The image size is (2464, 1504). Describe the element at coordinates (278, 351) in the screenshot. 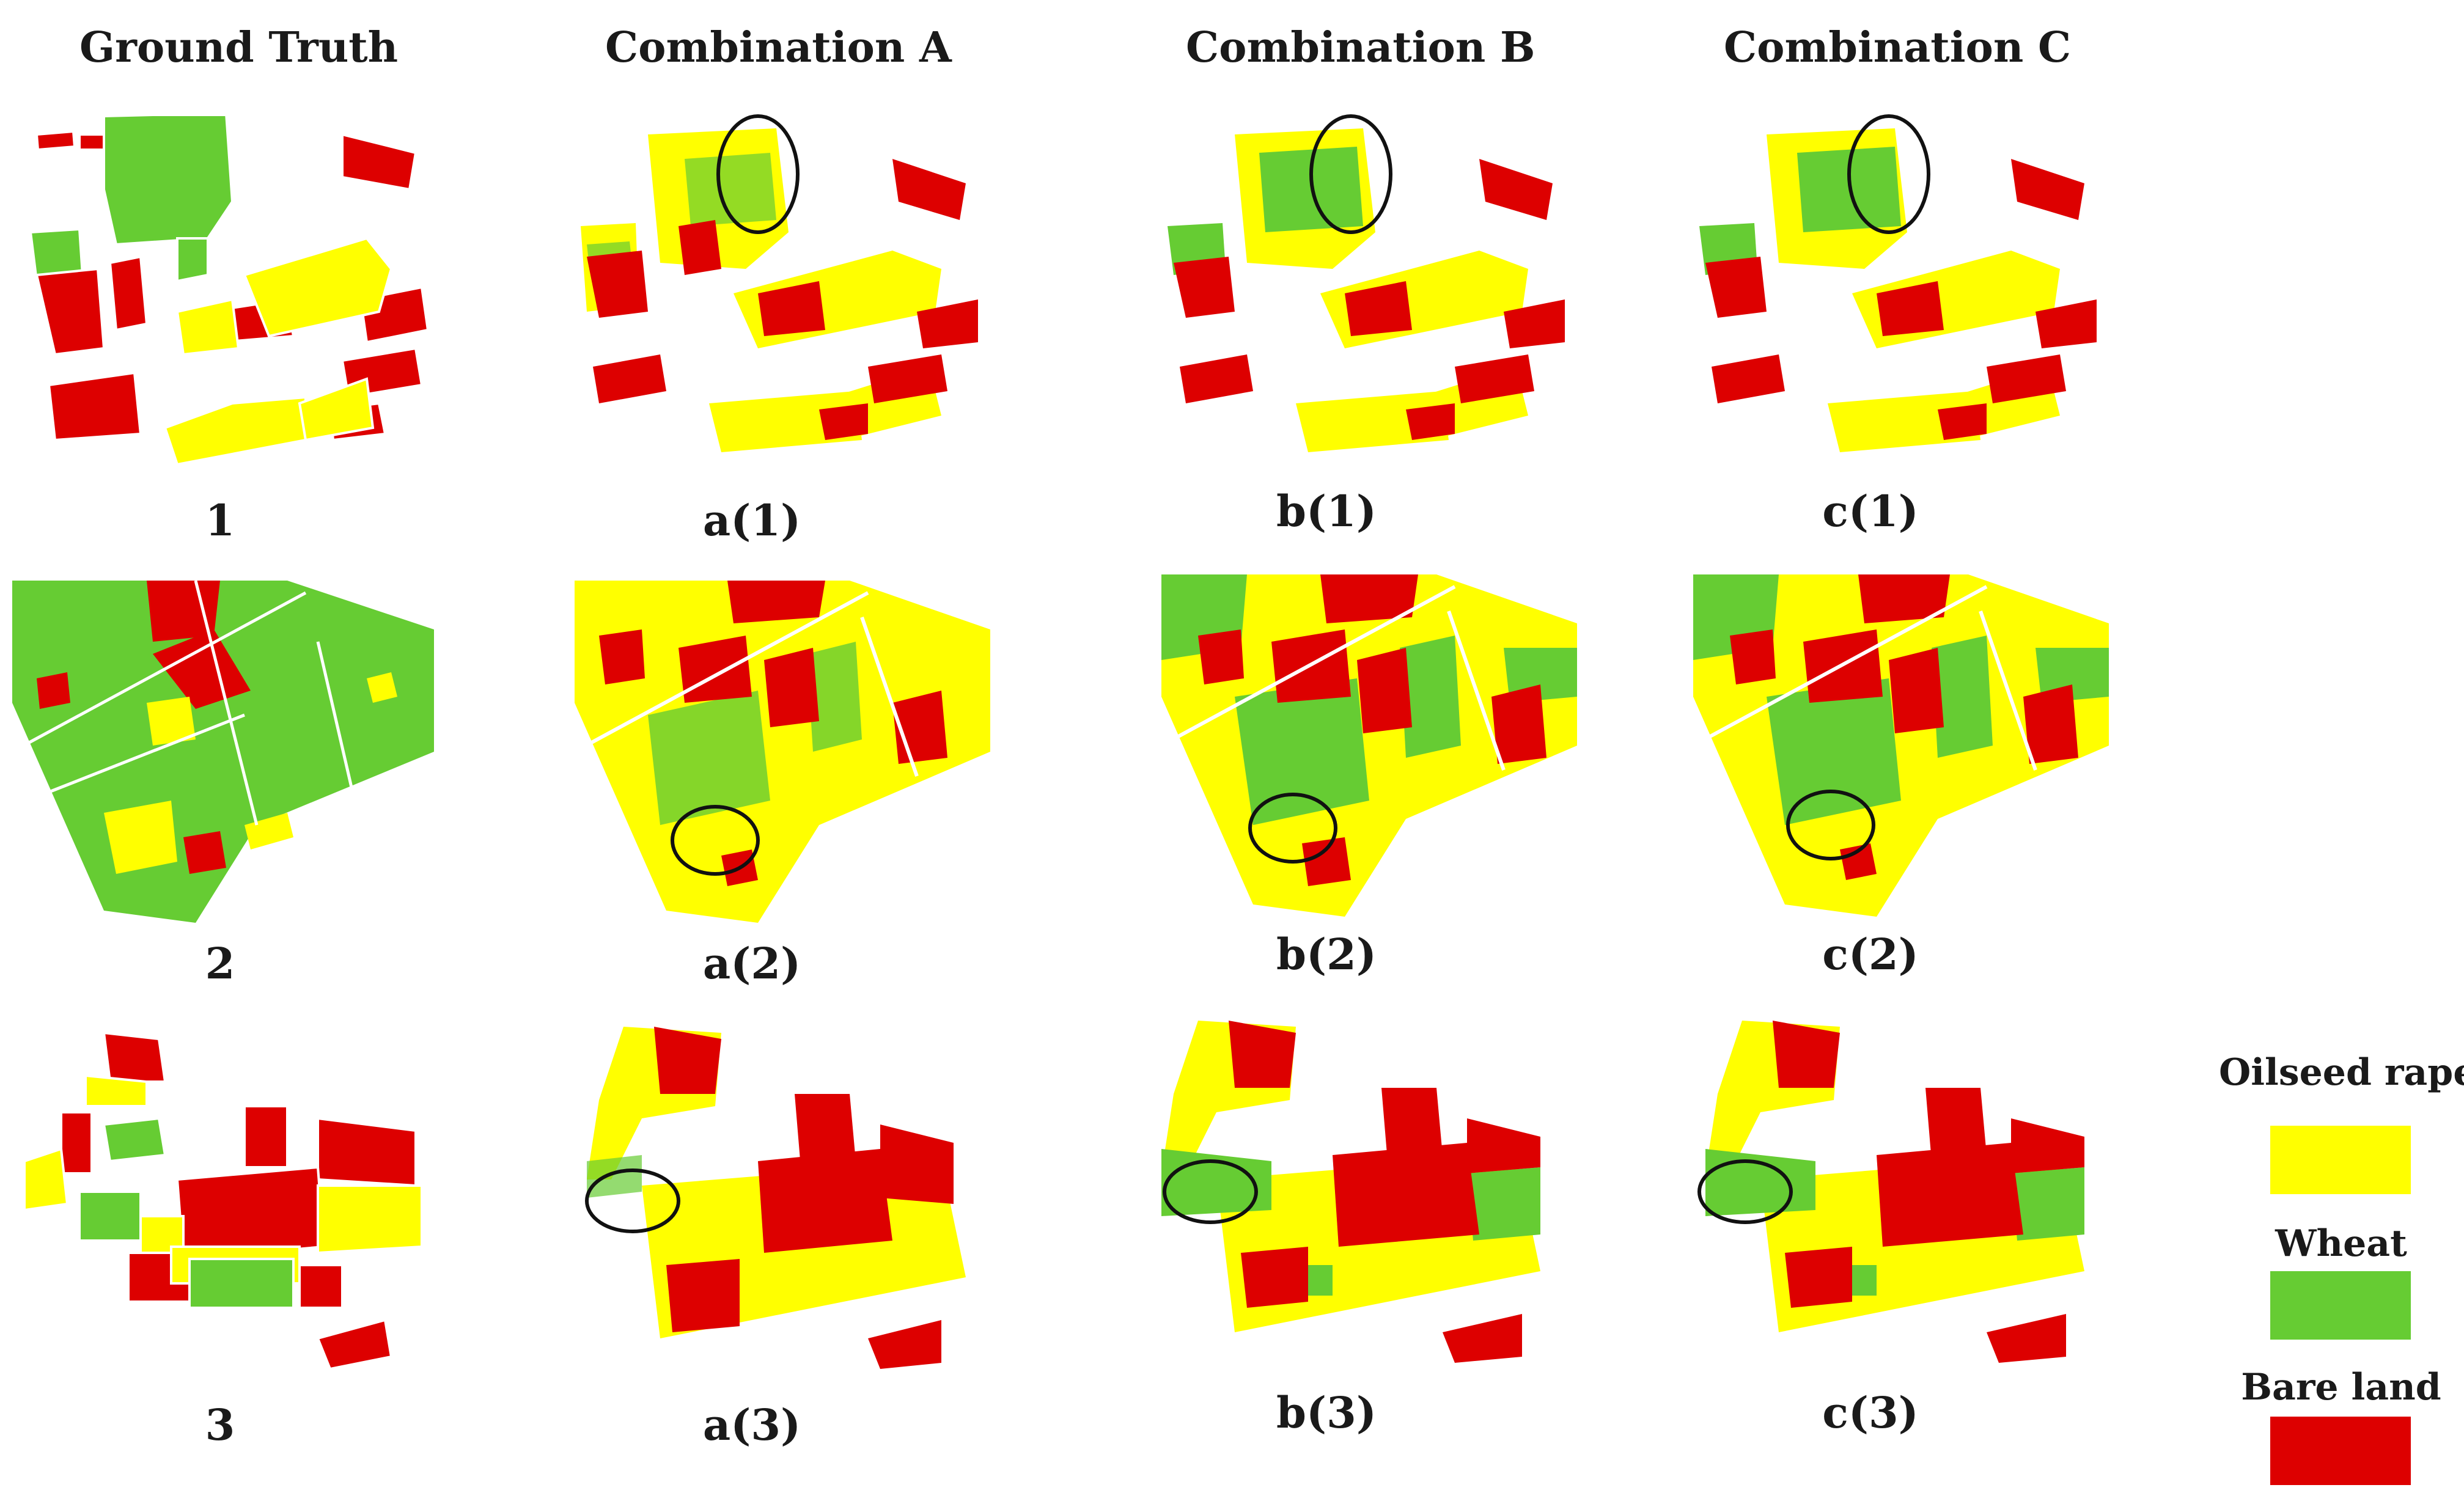

I see `oilseed-parcels` at that location.